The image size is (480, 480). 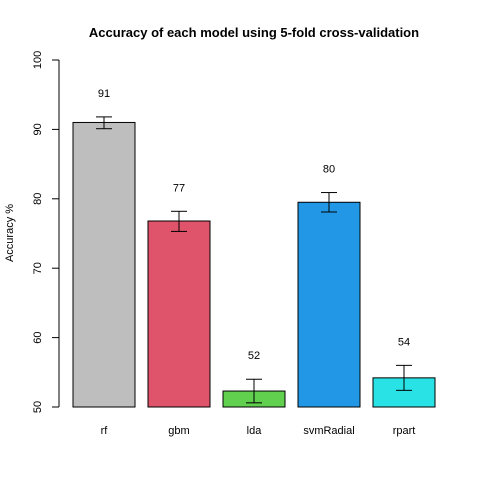 I want to click on x-tick-label-lda: lda, so click(x=255, y=431).